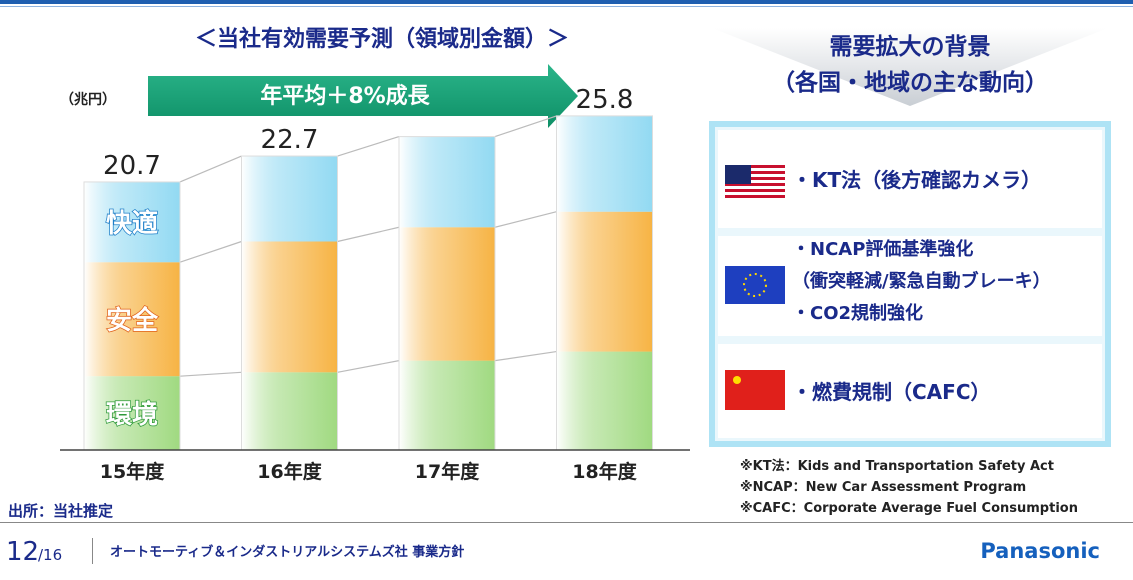  What do you see at coordinates (605, 100) in the screenshot?
I see `total-label: 25.8` at bounding box center [605, 100].